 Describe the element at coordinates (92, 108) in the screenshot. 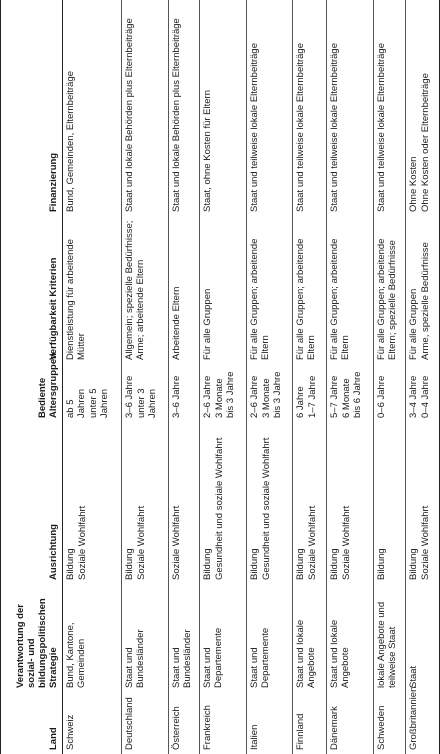

I see `cell-finanzierung: Bund, Gemeinden, Elternbeiträge` at that location.